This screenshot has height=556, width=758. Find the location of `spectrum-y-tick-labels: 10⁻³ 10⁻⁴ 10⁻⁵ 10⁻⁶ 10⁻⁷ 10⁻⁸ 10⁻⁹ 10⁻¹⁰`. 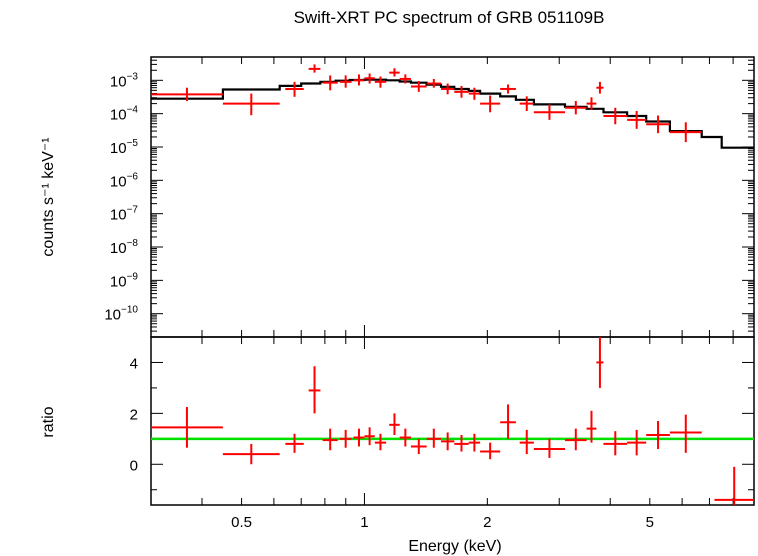

spectrum-y-tick-labels: 10⁻³ 10⁻⁴ 10⁻⁵ 10⁻⁶ 10⁻⁷ 10⁻⁸ 10⁻⁹ 10⁻¹⁰ is located at coordinates (121, 197).